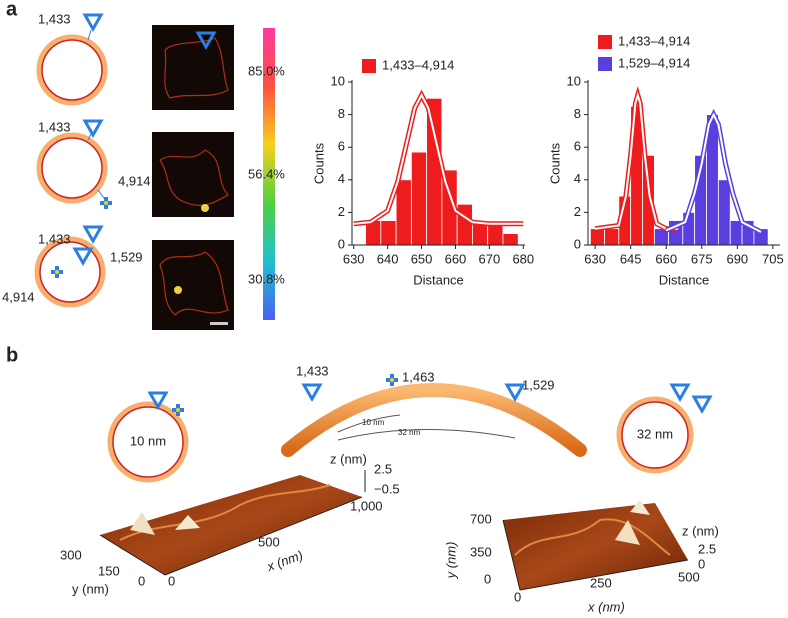 This screenshot has height=618, width=788. What do you see at coordinates (523, 258) in the screenshot?
I see `x-tick-label: 680` at bounding box center [523, 258].